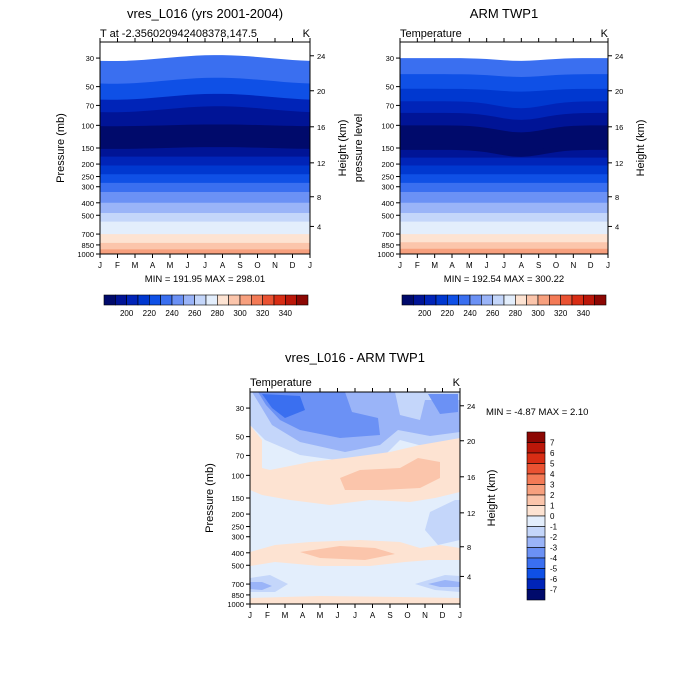 This screenshot has width=700, height=700. What do you see at coordinates (469, 576) in the screenshot?
I see `y-right-tick-label: 4` at bounding box center [469, 576].